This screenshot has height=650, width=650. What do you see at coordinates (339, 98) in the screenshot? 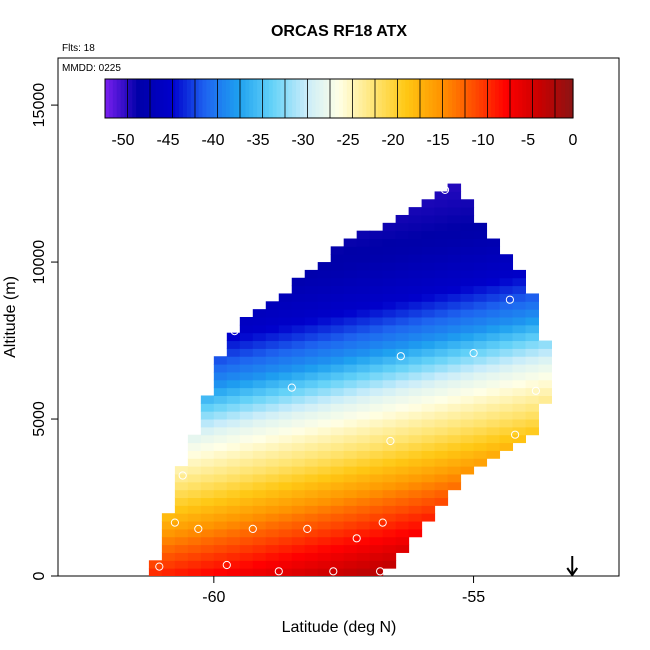
I see `colorbar-border` at bounding box center [339, 98].